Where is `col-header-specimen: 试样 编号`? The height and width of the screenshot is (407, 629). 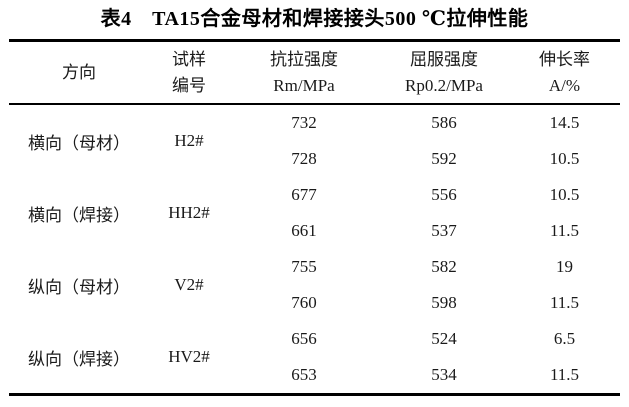 col-header-specimen: 试样 编号 is located at coordinates (189, 72).